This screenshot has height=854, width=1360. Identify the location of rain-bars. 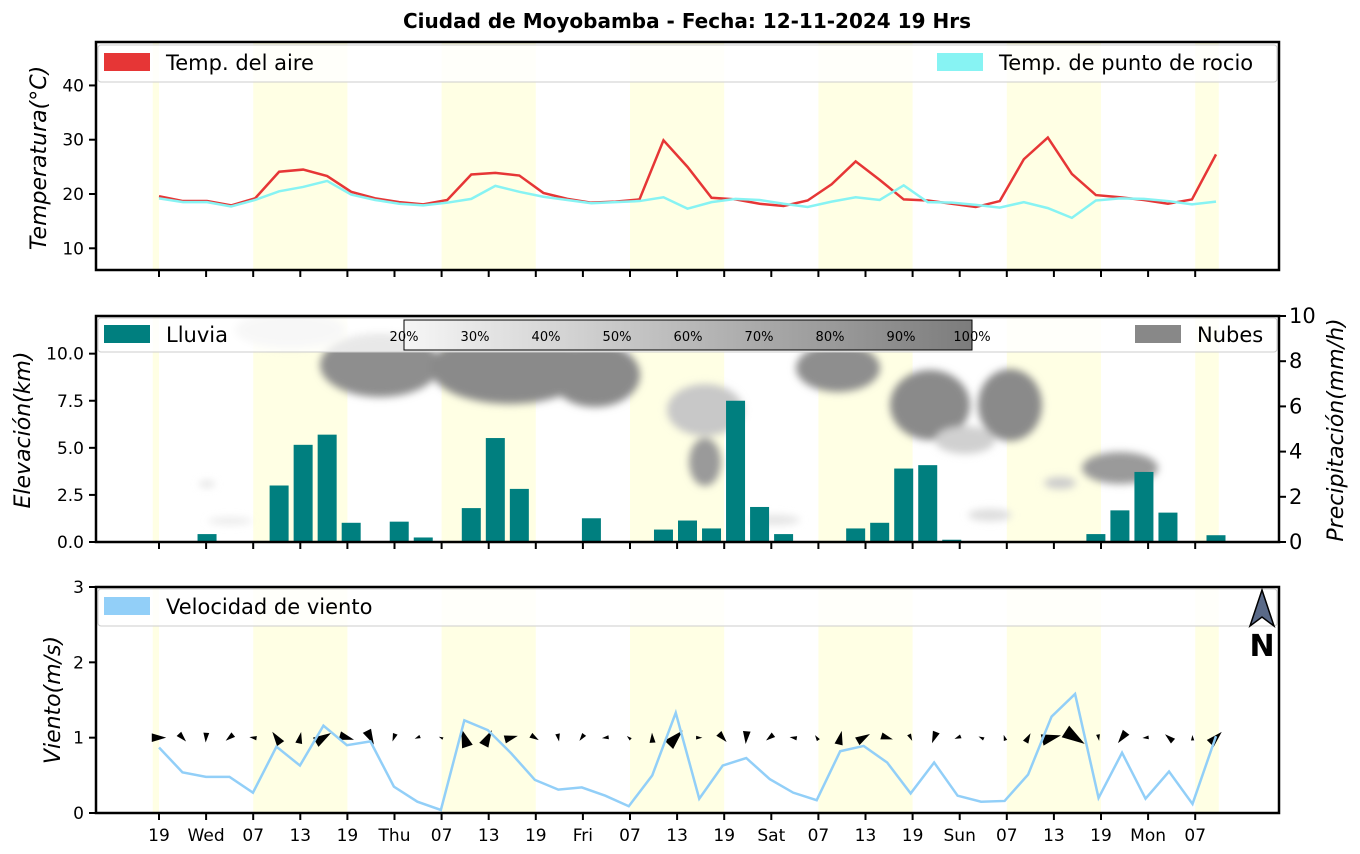
(711, 471).